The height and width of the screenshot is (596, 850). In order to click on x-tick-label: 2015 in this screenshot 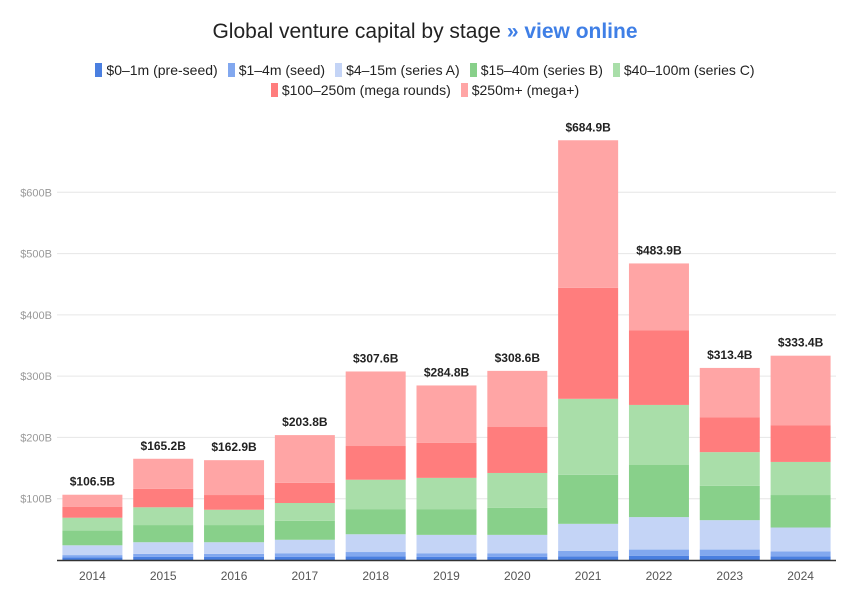, I will do `click(163, 576)`.